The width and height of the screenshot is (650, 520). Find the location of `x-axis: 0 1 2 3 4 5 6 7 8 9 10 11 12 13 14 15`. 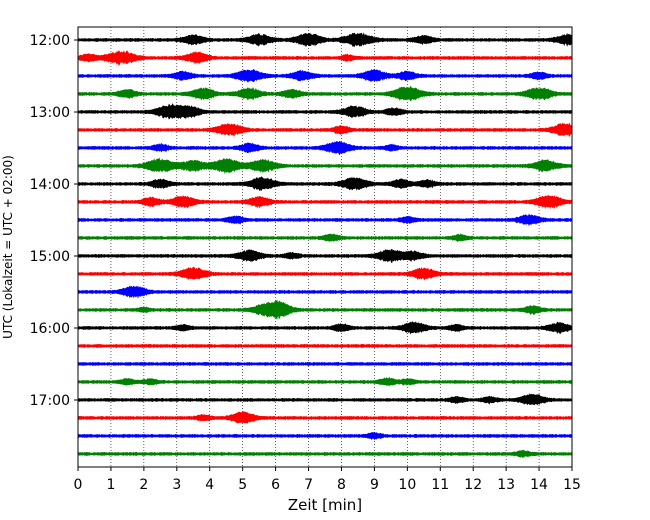

x-axis: 0 1 2 3 4 5 6 7 8 9 10 11 12 13 14 15 is located at coordinates (327, 480).